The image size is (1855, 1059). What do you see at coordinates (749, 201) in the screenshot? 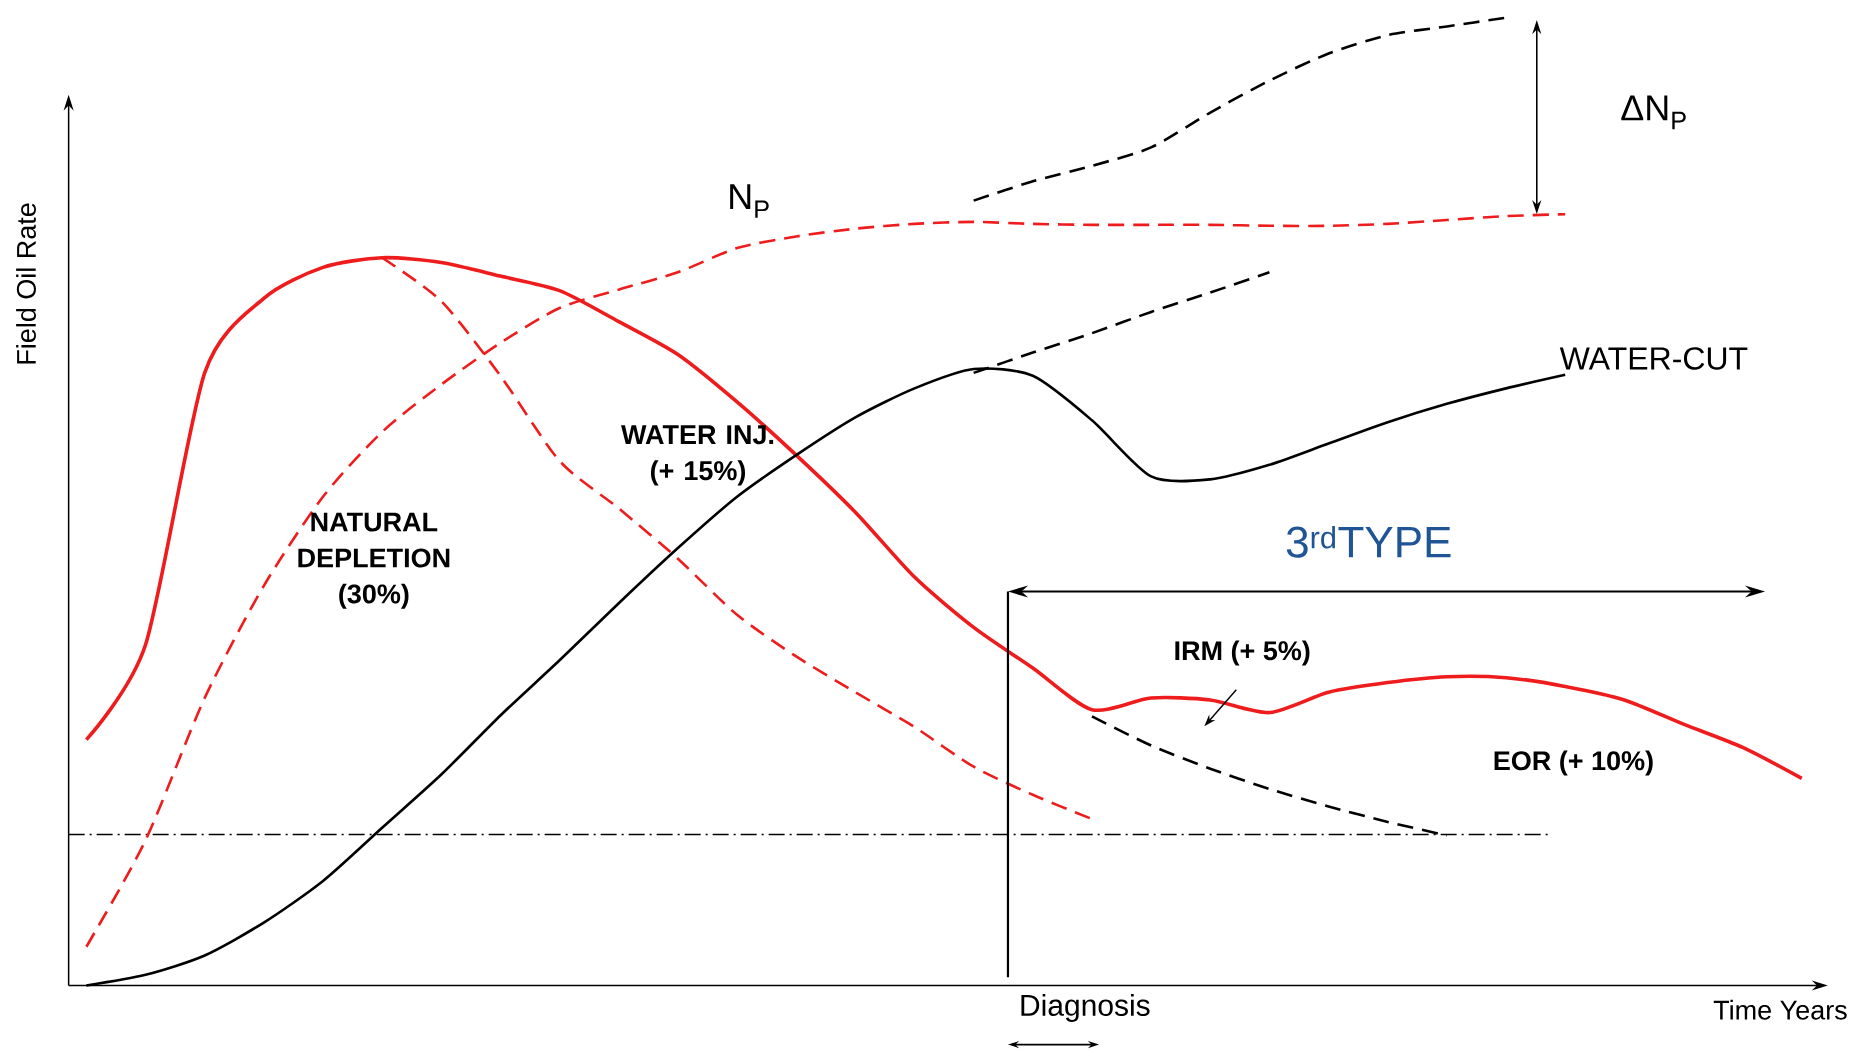
I see `series-label: N$_{P}$` at bounding box center [749, 201].